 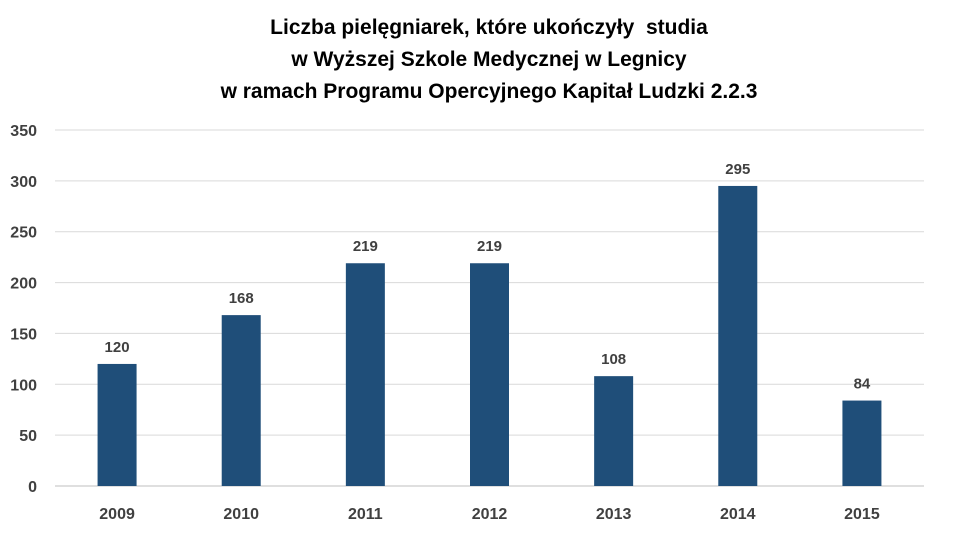 I want to click on y-tick-label: 150, so click(x=23, y=334).